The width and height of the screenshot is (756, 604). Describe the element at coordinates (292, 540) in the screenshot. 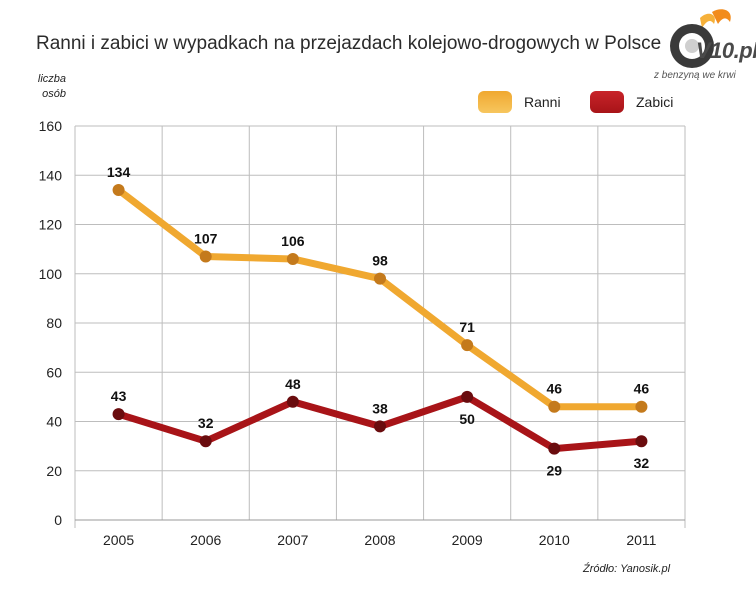

I see `x-tick-label: 2007` at that location.